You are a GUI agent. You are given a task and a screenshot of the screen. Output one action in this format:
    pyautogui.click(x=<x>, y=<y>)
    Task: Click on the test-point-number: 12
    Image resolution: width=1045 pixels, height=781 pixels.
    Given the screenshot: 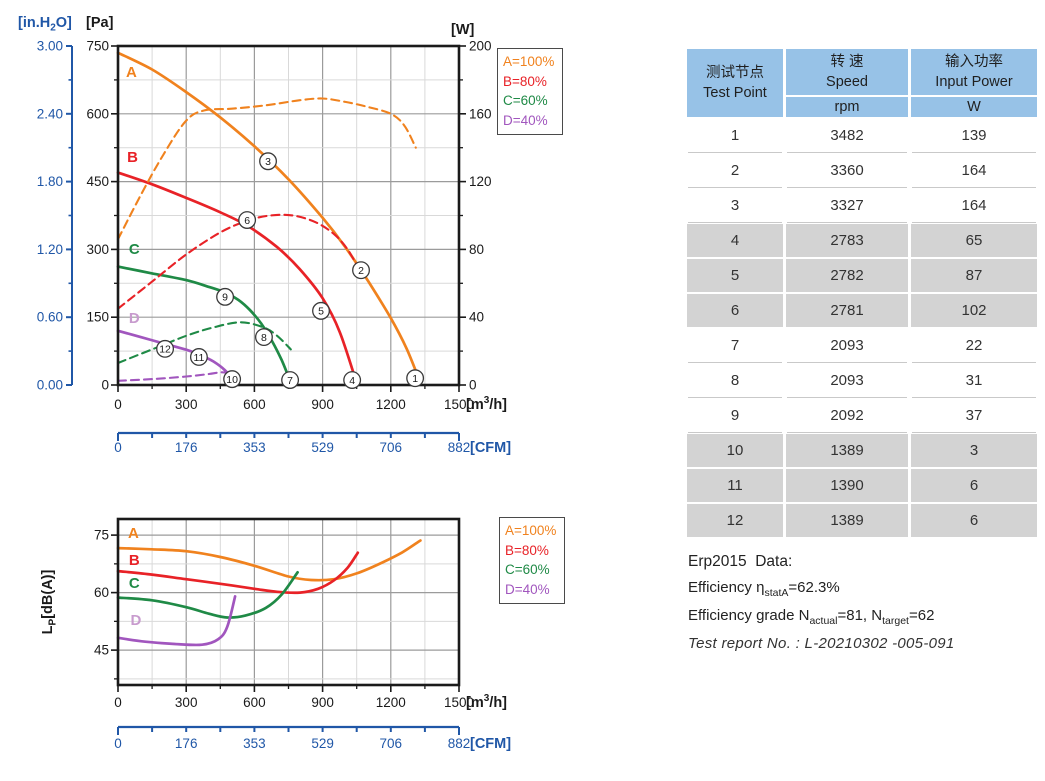 What is the action you would take?
    pyautogui.click(x=165, y=350)
    